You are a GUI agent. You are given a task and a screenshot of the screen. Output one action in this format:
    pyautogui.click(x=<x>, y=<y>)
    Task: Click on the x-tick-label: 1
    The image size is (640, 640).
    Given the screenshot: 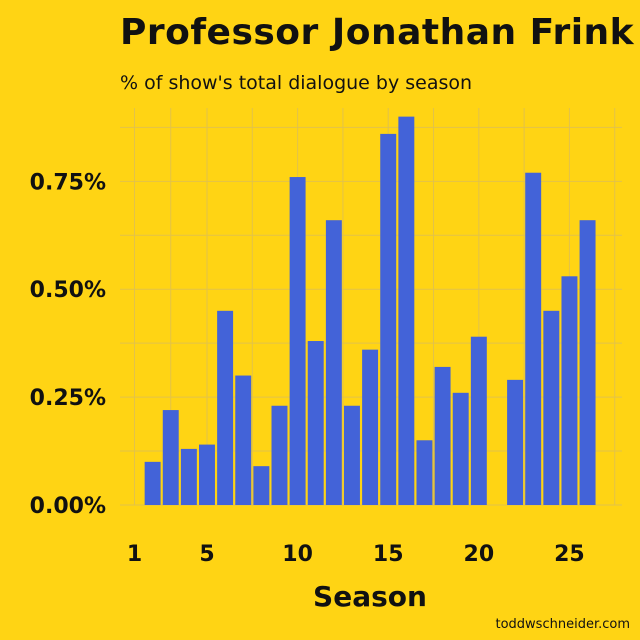 What is the action you would take?
    pyautogui.click(x=134, y=554)
    